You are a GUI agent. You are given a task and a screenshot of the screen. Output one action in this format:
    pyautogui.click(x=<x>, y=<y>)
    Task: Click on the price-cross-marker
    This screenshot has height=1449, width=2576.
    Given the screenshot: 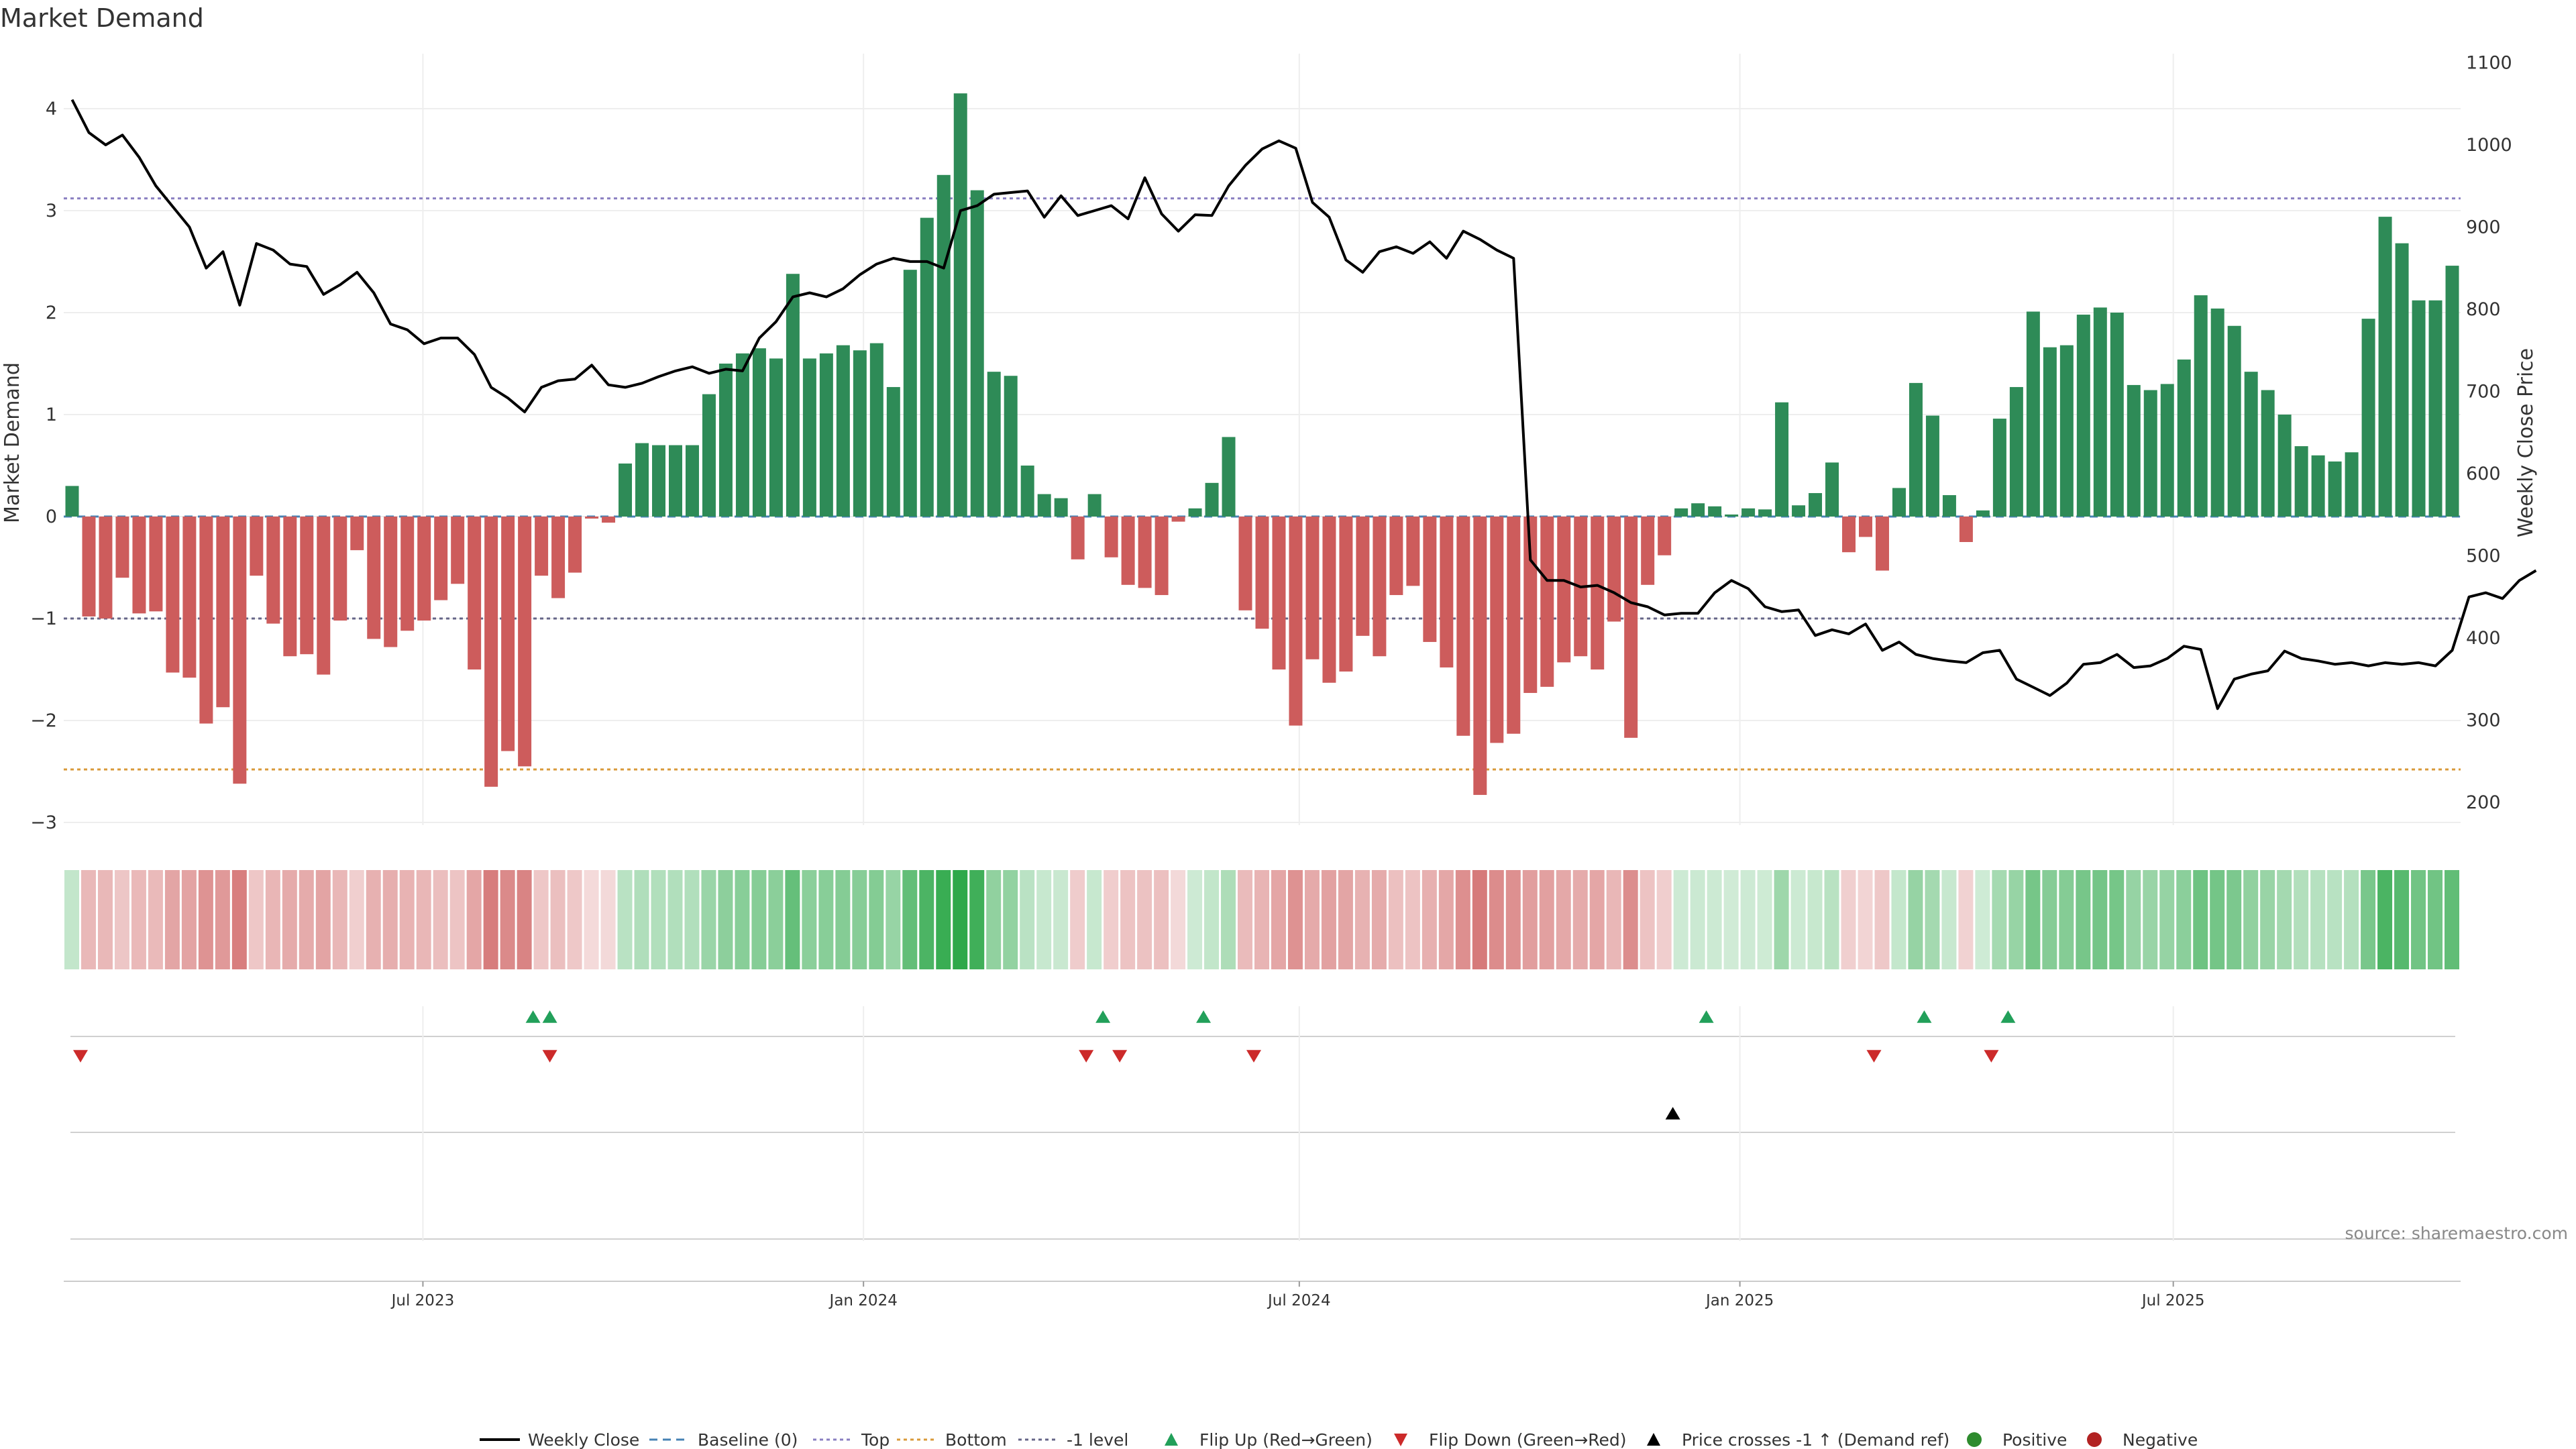 What is the action you would take?
    pyautogui.click(x=1672, y=1113)
    